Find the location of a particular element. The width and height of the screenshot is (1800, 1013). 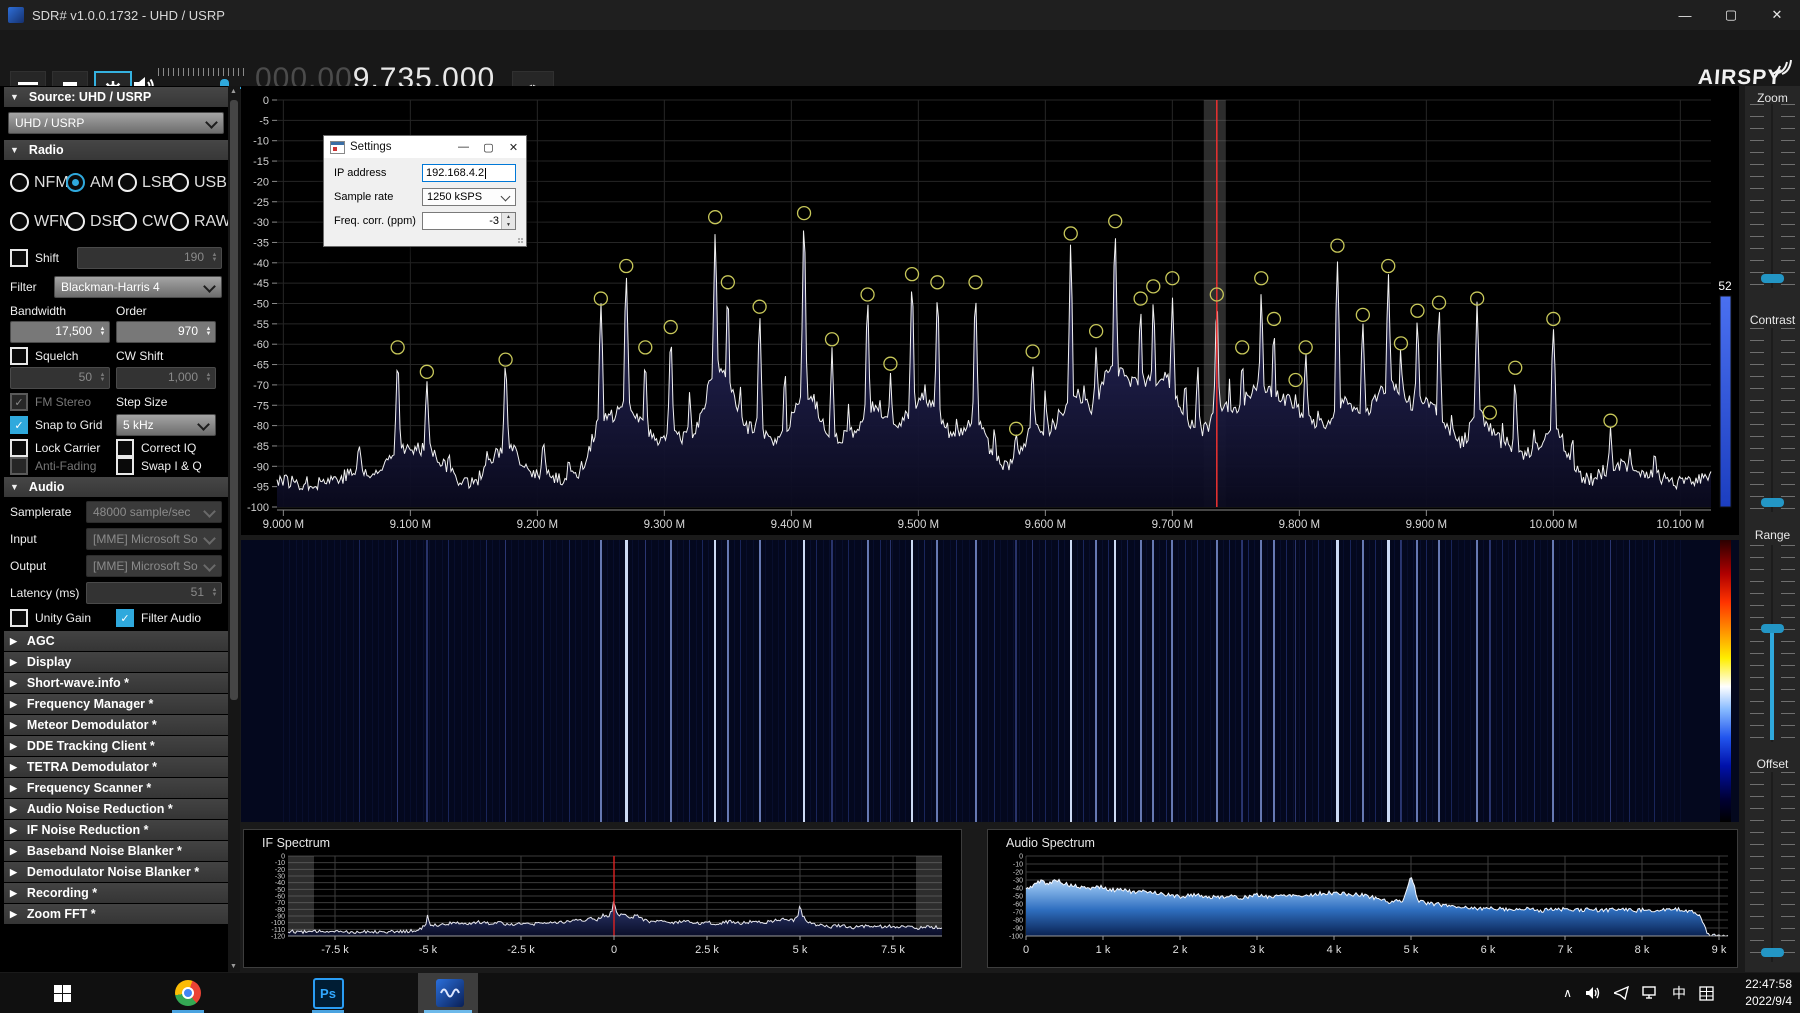

section-header-frequency-manager: ▶ Frequency Manager * is located at coordinates (116, 704).